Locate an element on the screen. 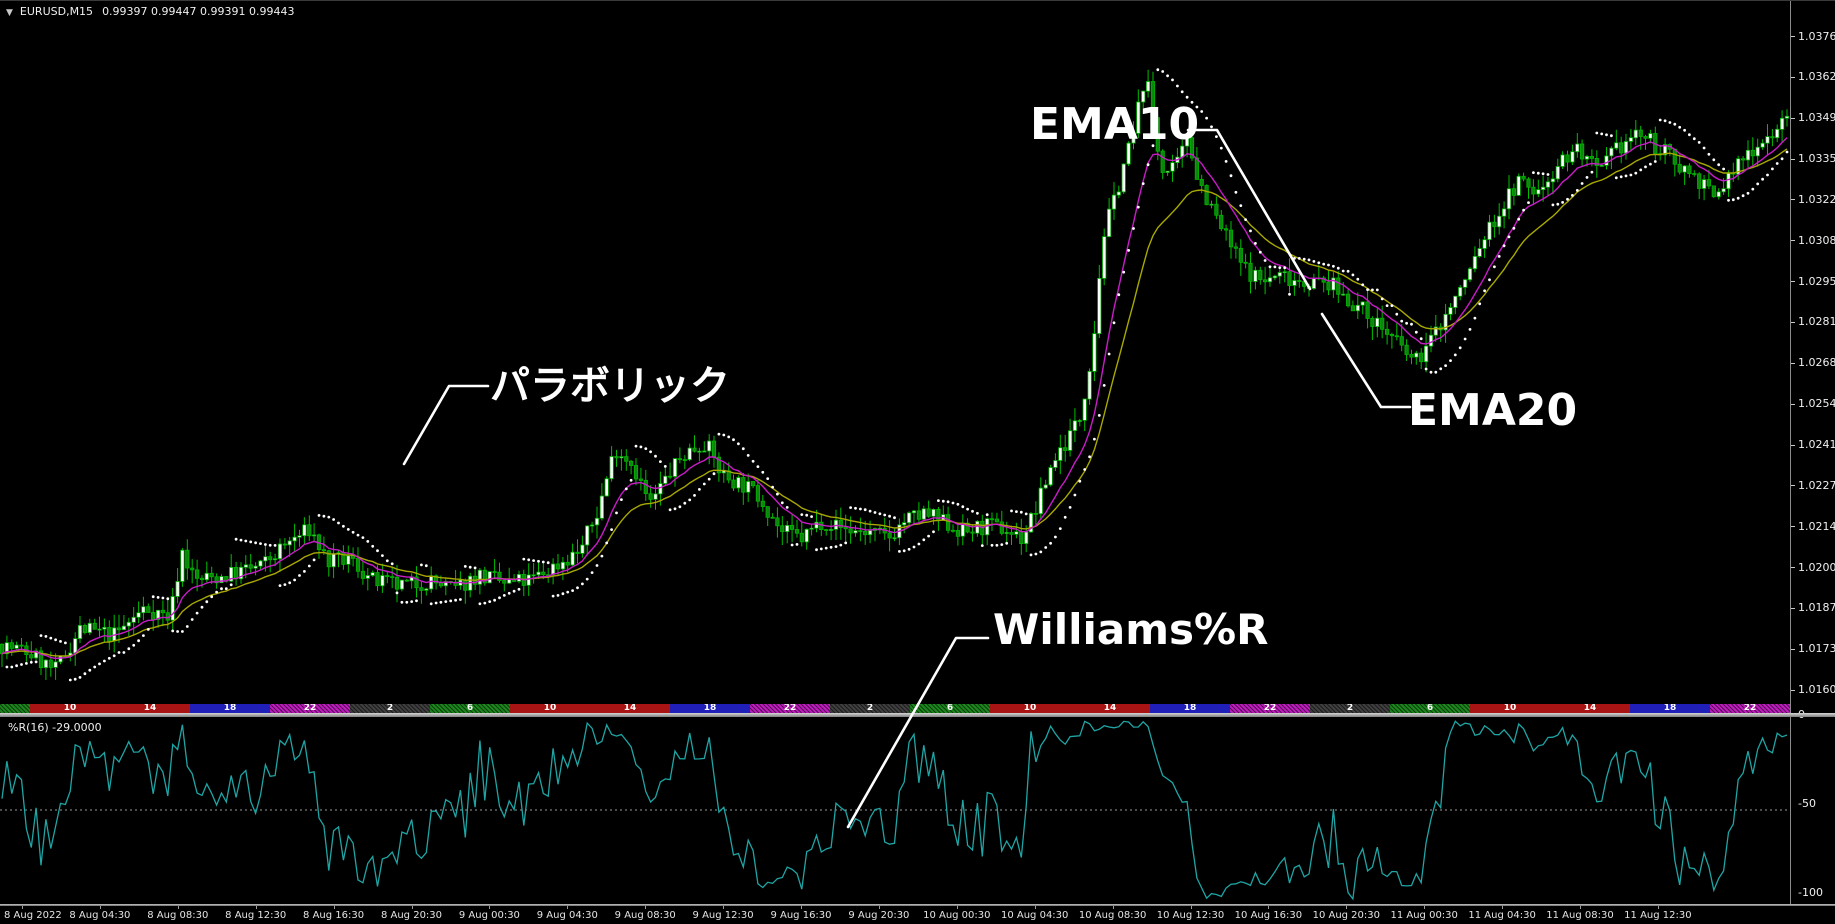 This screenshot has width=1835, height=924. panel-separator-bottom is located at coordinates (917, 905).